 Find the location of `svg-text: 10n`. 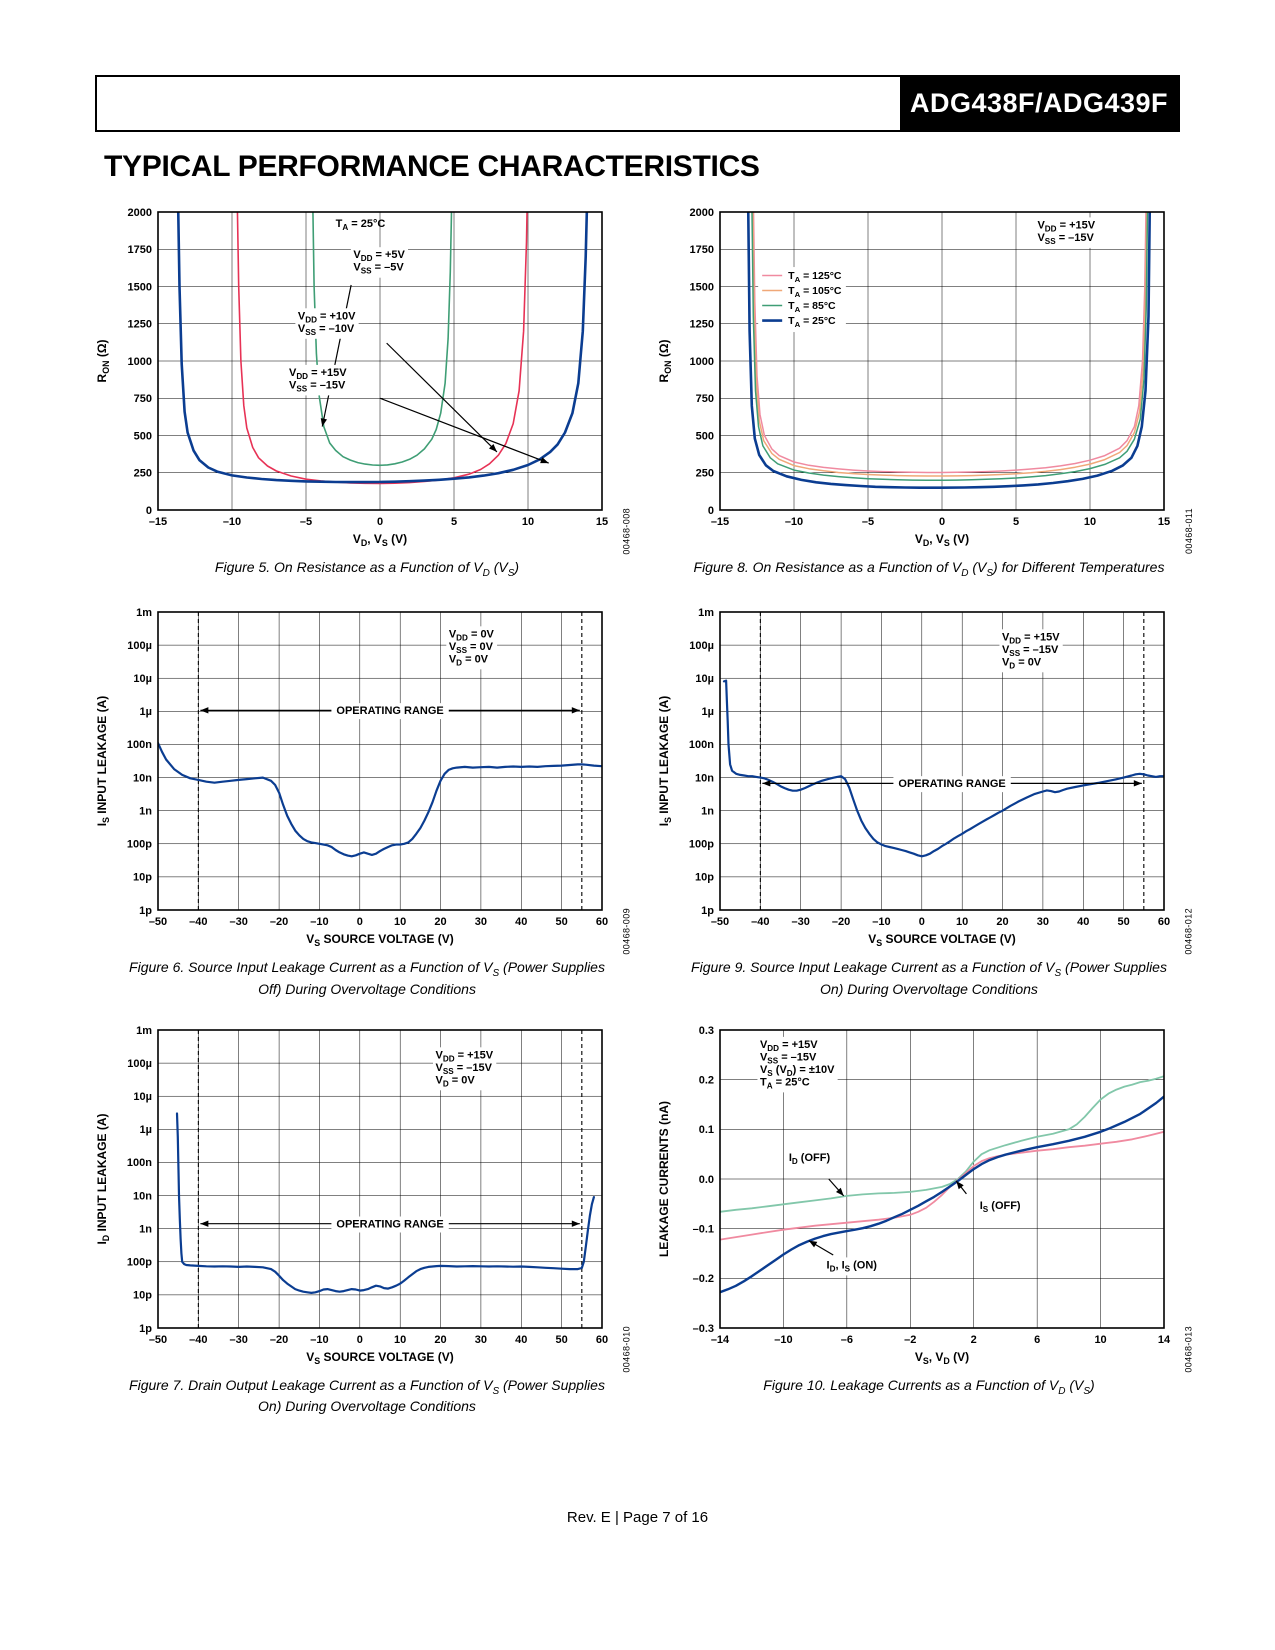

svg-text: 10n is located at coordinates (142, 779).